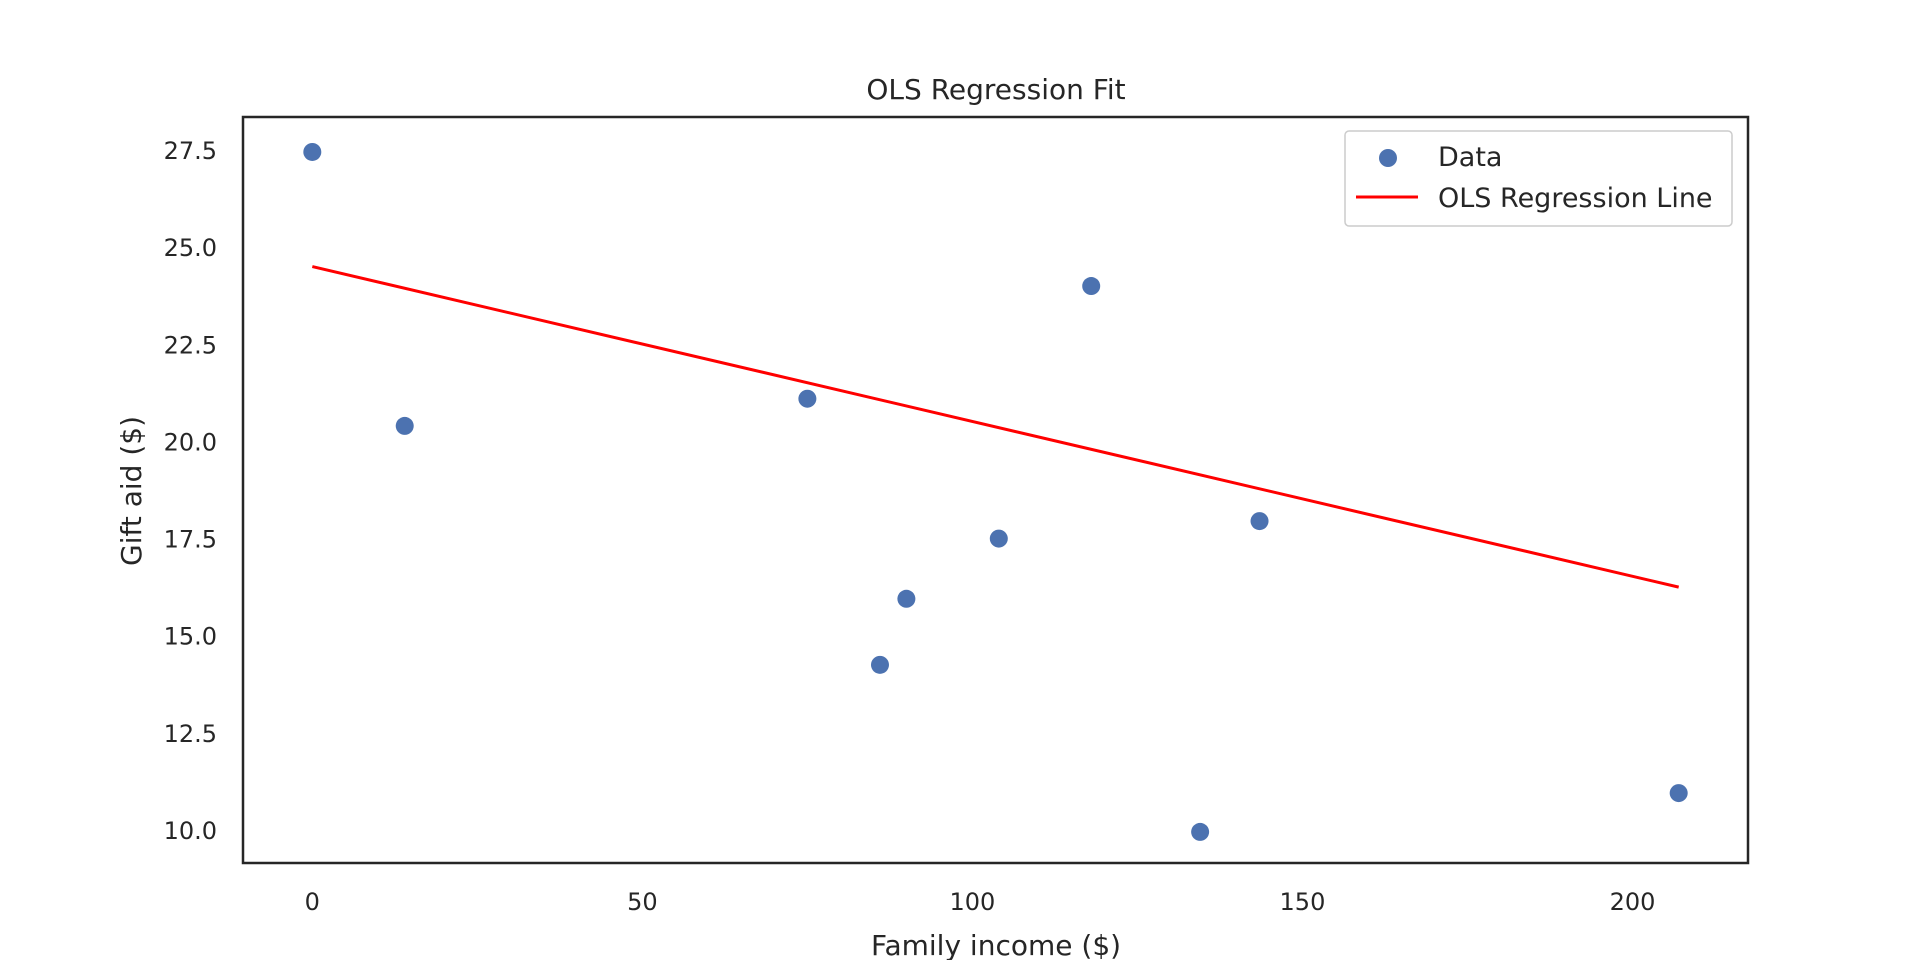 The image size is (1920, 960). What do you see at coordinates (1633, 902) in the screenshot?
I see `x-tick-label: 200` at bounding box center [1633, 902].